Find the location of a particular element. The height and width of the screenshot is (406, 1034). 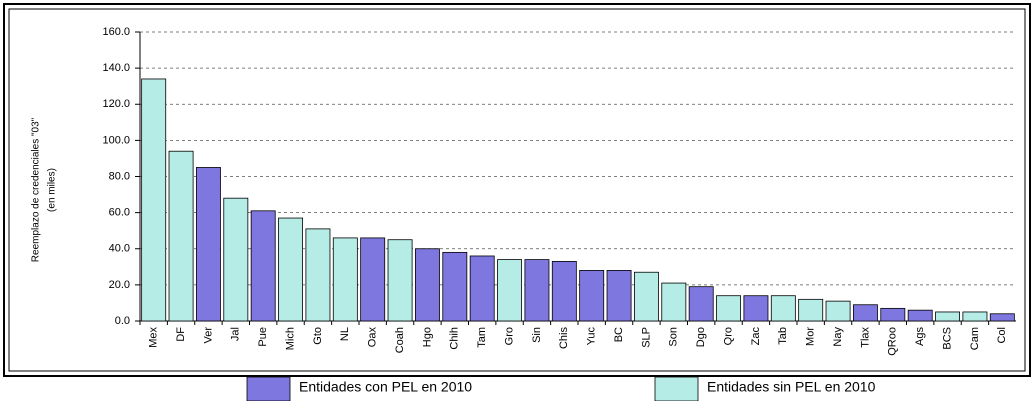

x-tick-label: Qro is located at coordinates (728, 336).